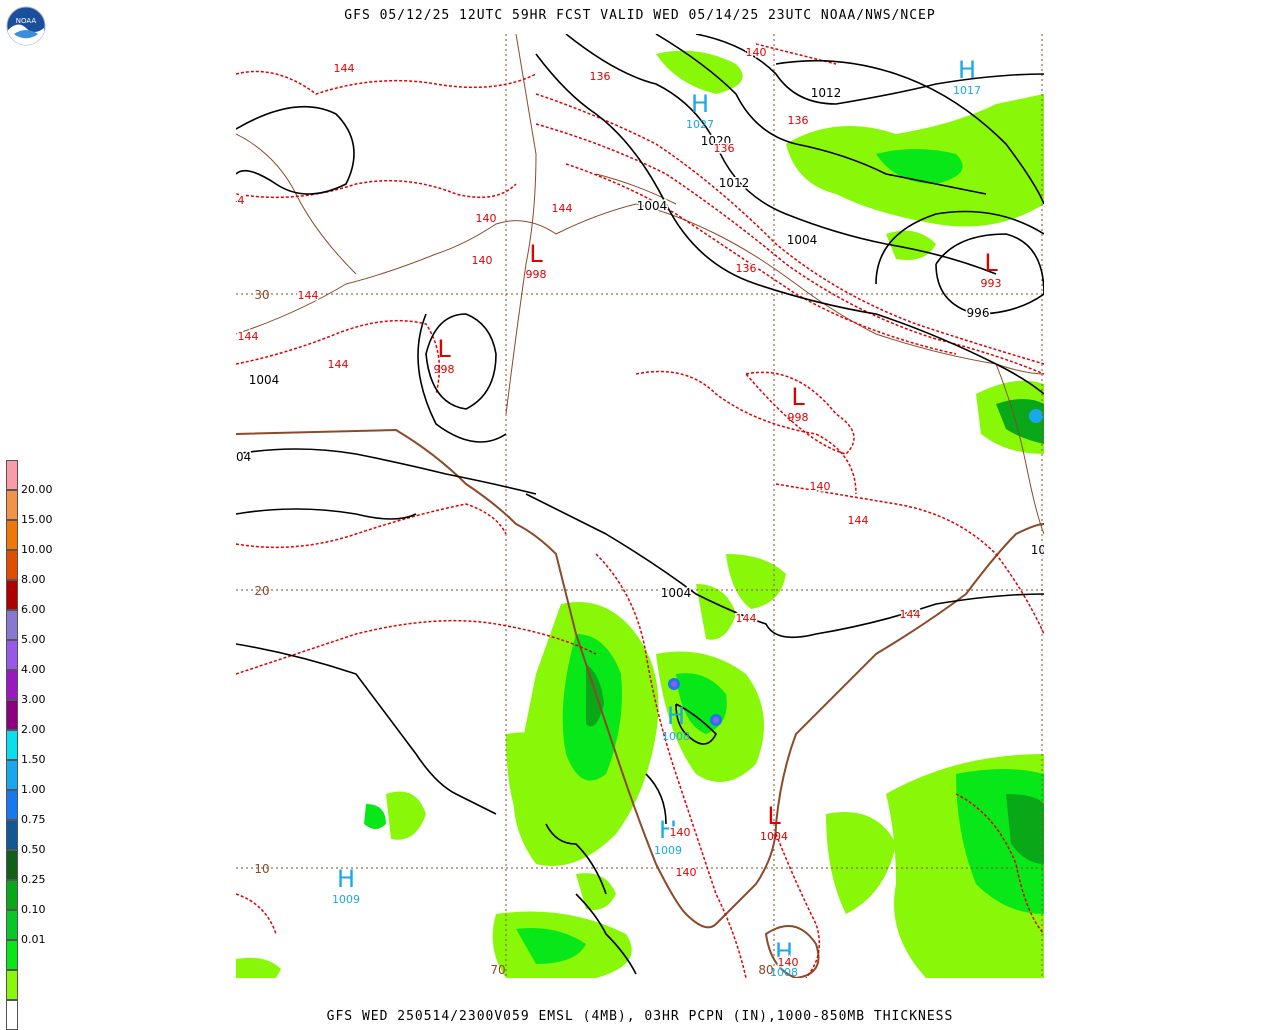  What do you see at coordinates (33, 909) in the screenshot?
I see `legend-label: 0.10` at bounding box center [33, 909].